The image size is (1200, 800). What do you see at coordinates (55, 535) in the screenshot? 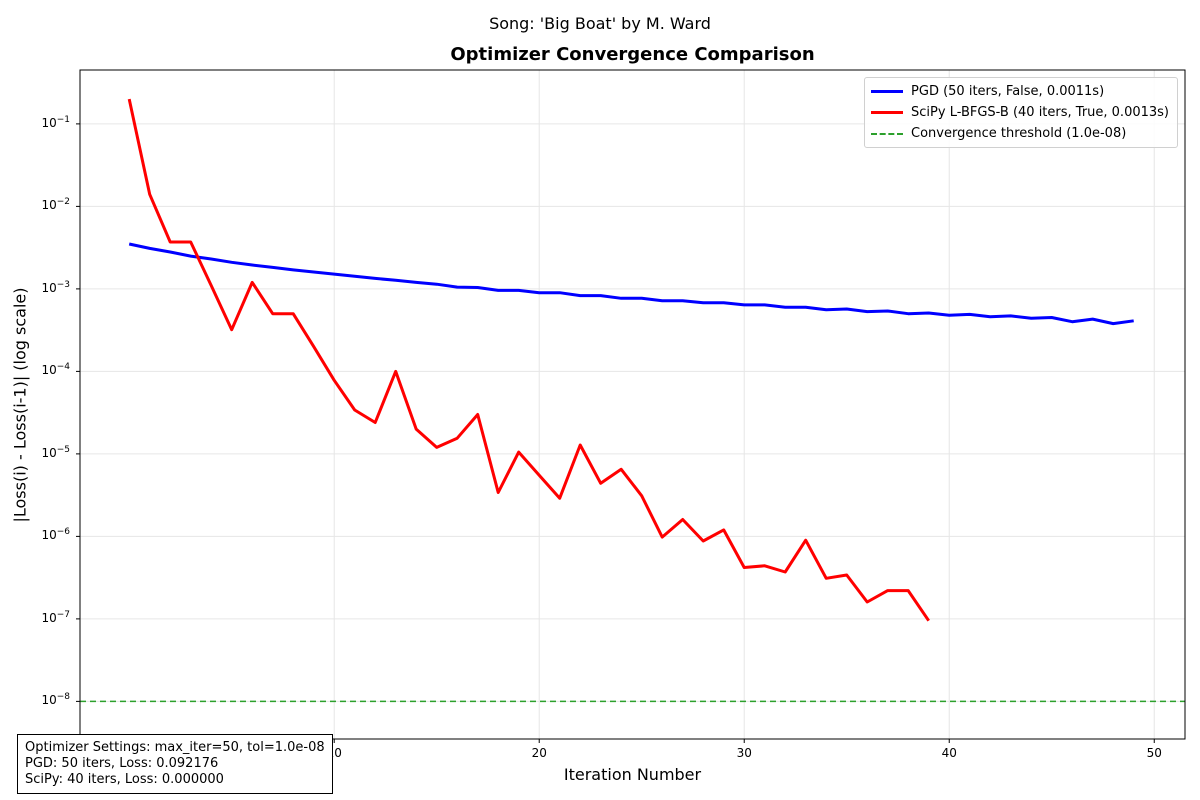
I see `y-tick-label: 10⁻⁶` at bounding box center [55, 535].